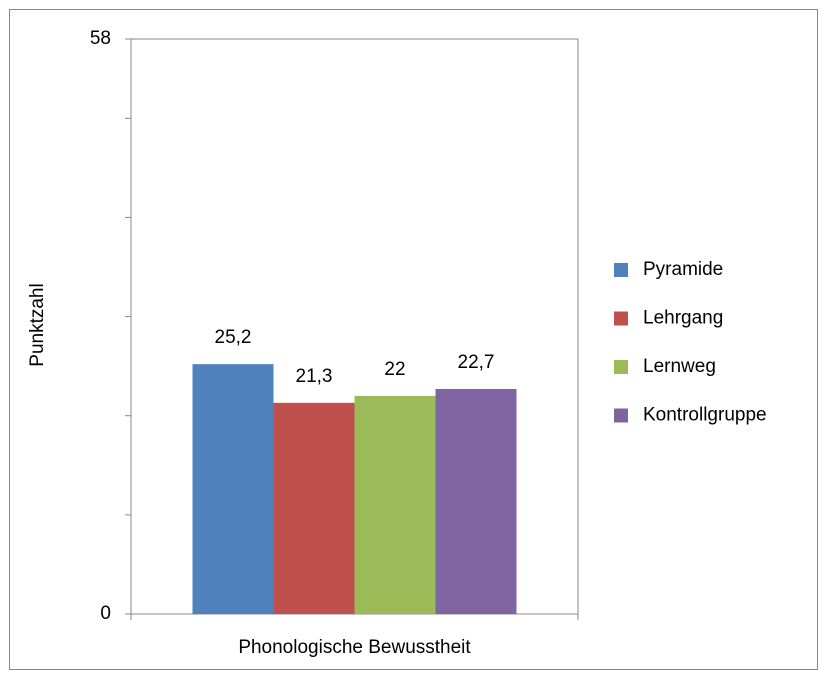 The height and width of the screenshot is (680, 820). Describe the element at coordinates (683, 318) in the screenshot. I see `legend-label: Lehrgang` at that location.